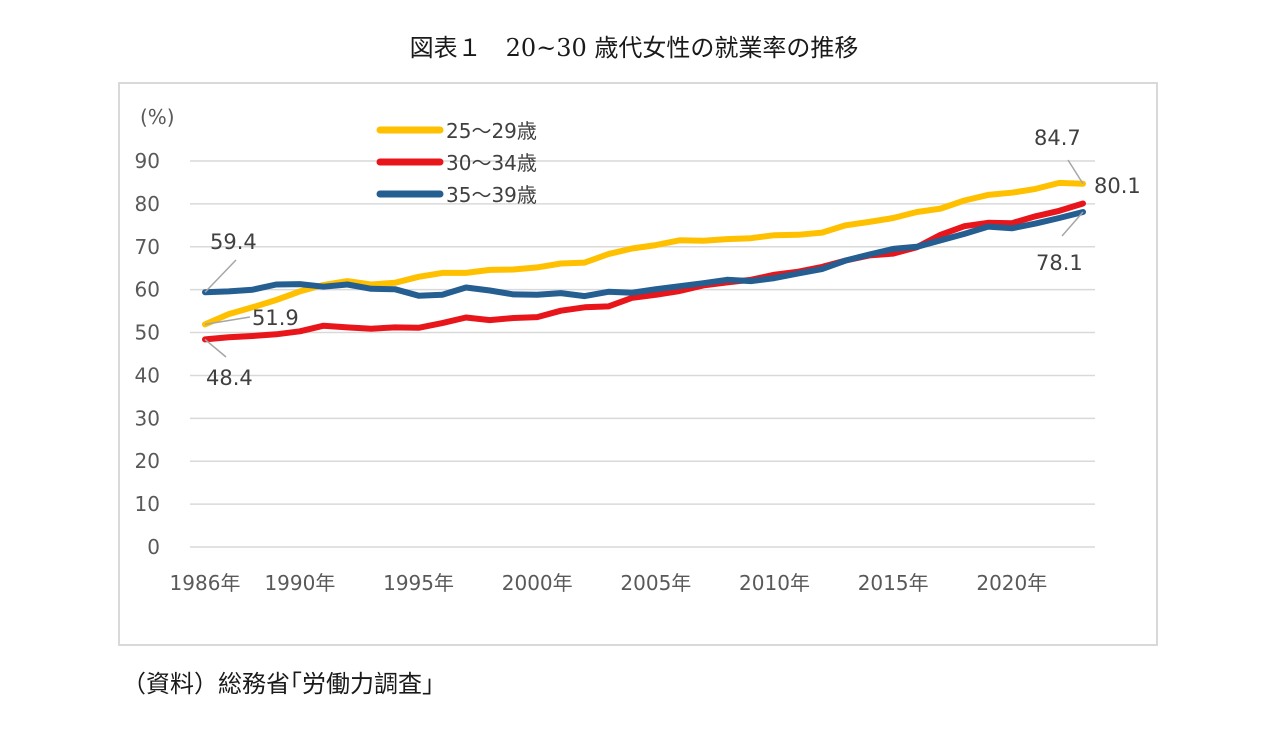 This screenshot has width=1268, height=733. What do you see at coordinates (147, 333) in the screenshot?
I see `y-tick-label: 50` at bounding box center [147, 333].